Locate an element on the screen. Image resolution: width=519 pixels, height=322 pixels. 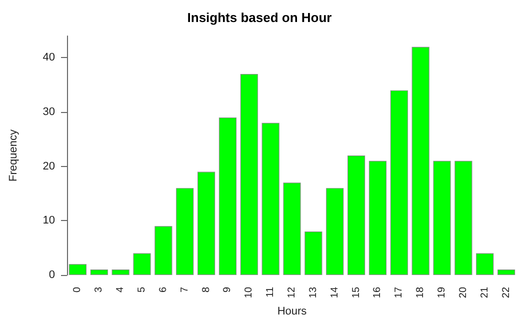
x-tick-label: 20 is located at coordinates (463, 292).